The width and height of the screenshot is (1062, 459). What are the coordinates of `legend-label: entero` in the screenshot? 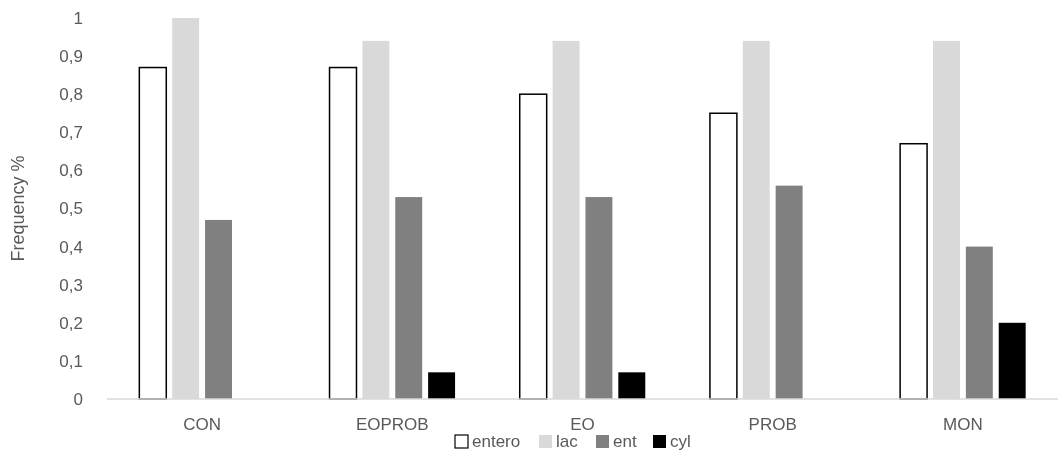 It's located at (496, 441).